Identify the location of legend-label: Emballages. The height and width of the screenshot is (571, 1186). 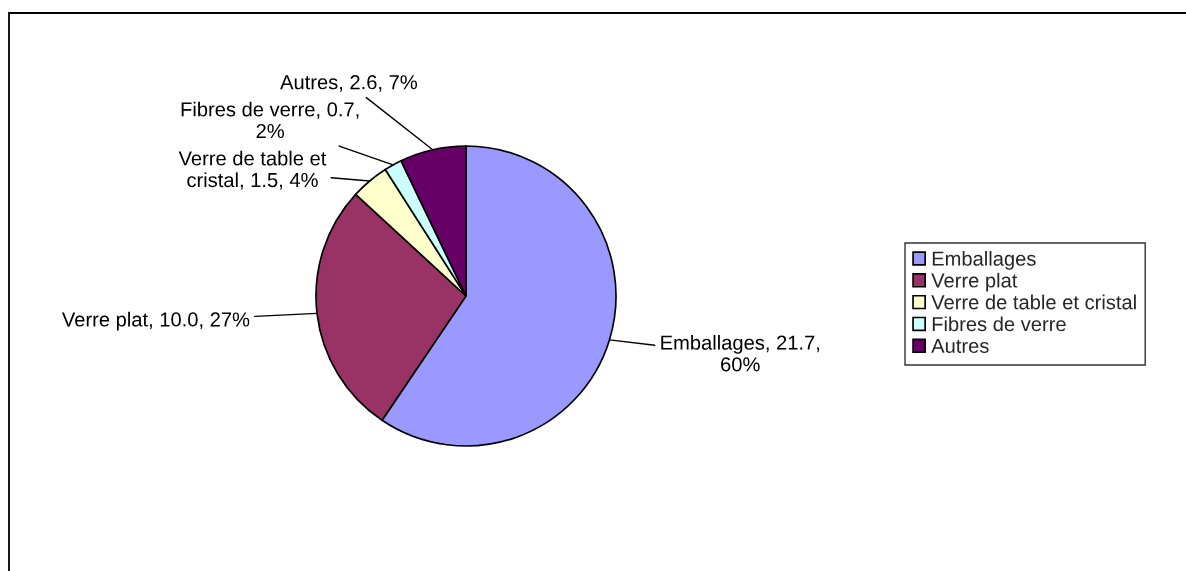
(984, 260).